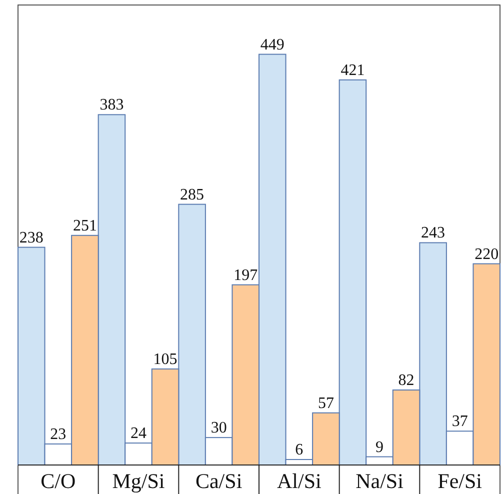 This screenshot has width=504, height=494. Describe the element at coordinates (165, 359) in the screenshot. I see `data-label: 105` at that location.